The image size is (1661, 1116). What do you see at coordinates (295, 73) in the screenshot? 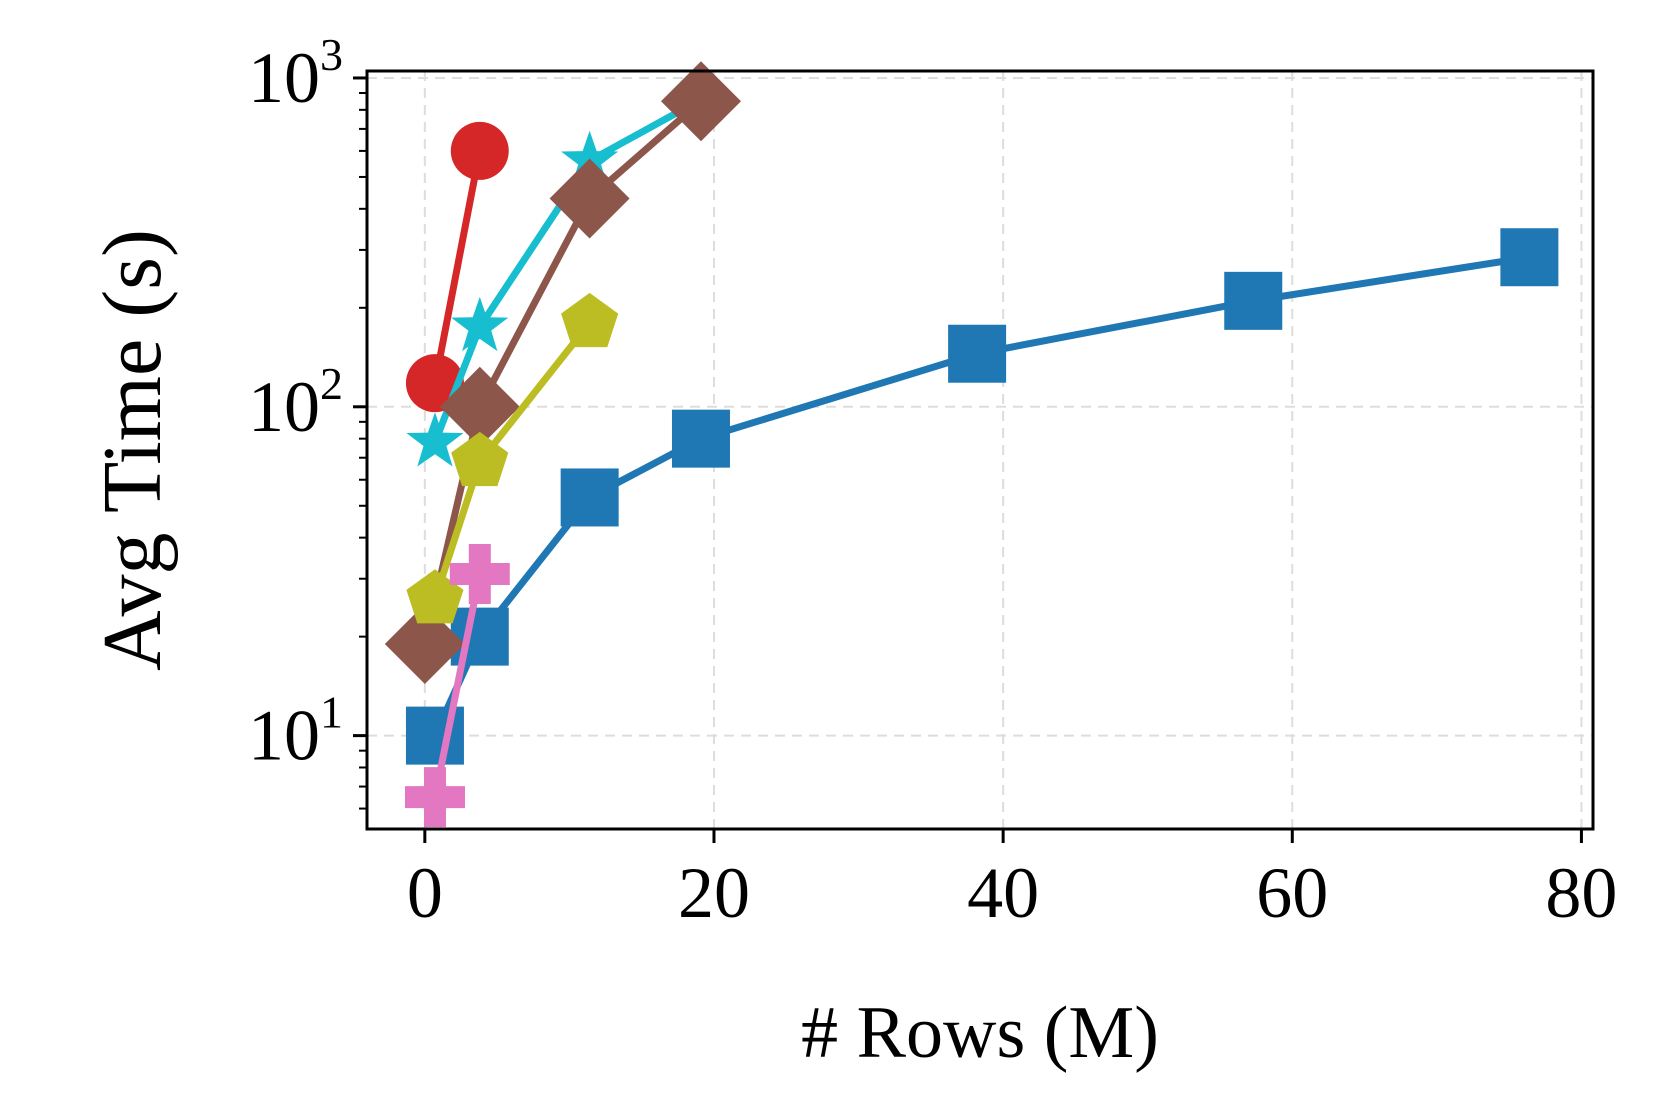
I see `y-tick-label: 10³` at bounding box center [295, 73].